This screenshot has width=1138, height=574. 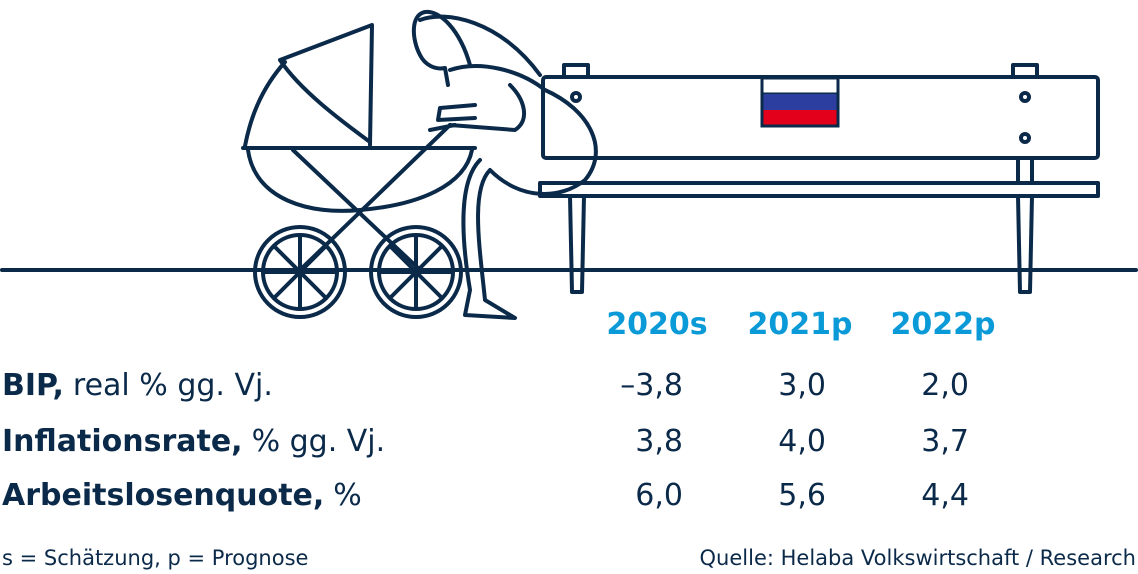 I want to click on cell-value: 2,0, so click(x=945, y=385).